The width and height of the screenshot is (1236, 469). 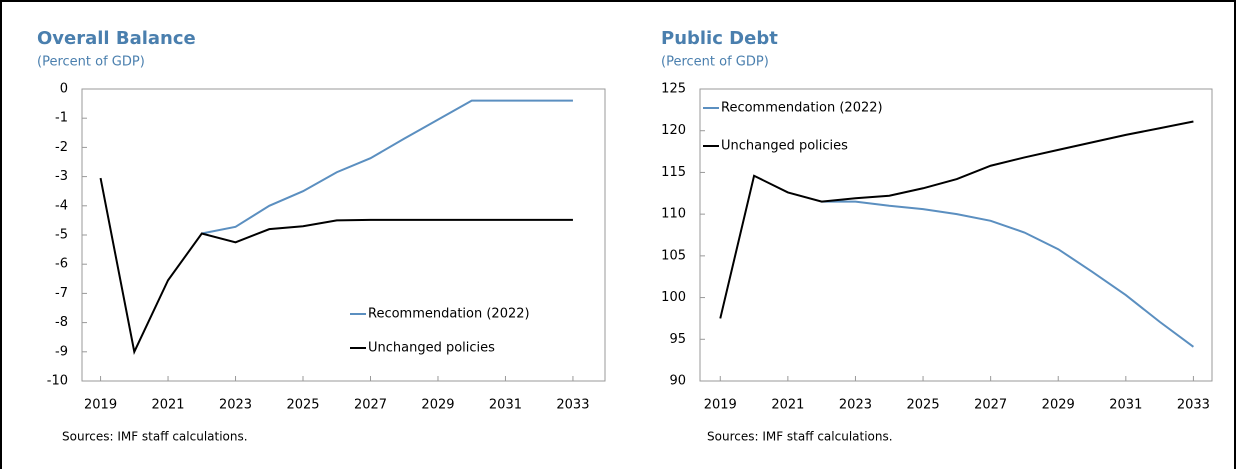 I want to click on y-tick-label: -6, so click(x=61, y=264).